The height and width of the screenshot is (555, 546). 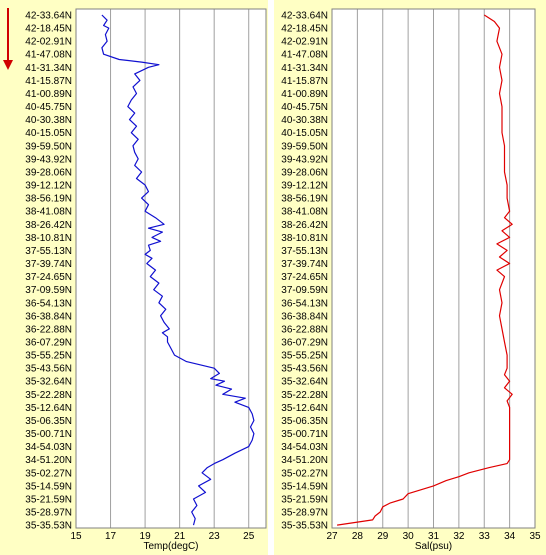 I want to click on x-tick-label: 27, so click(x=332, y=536).